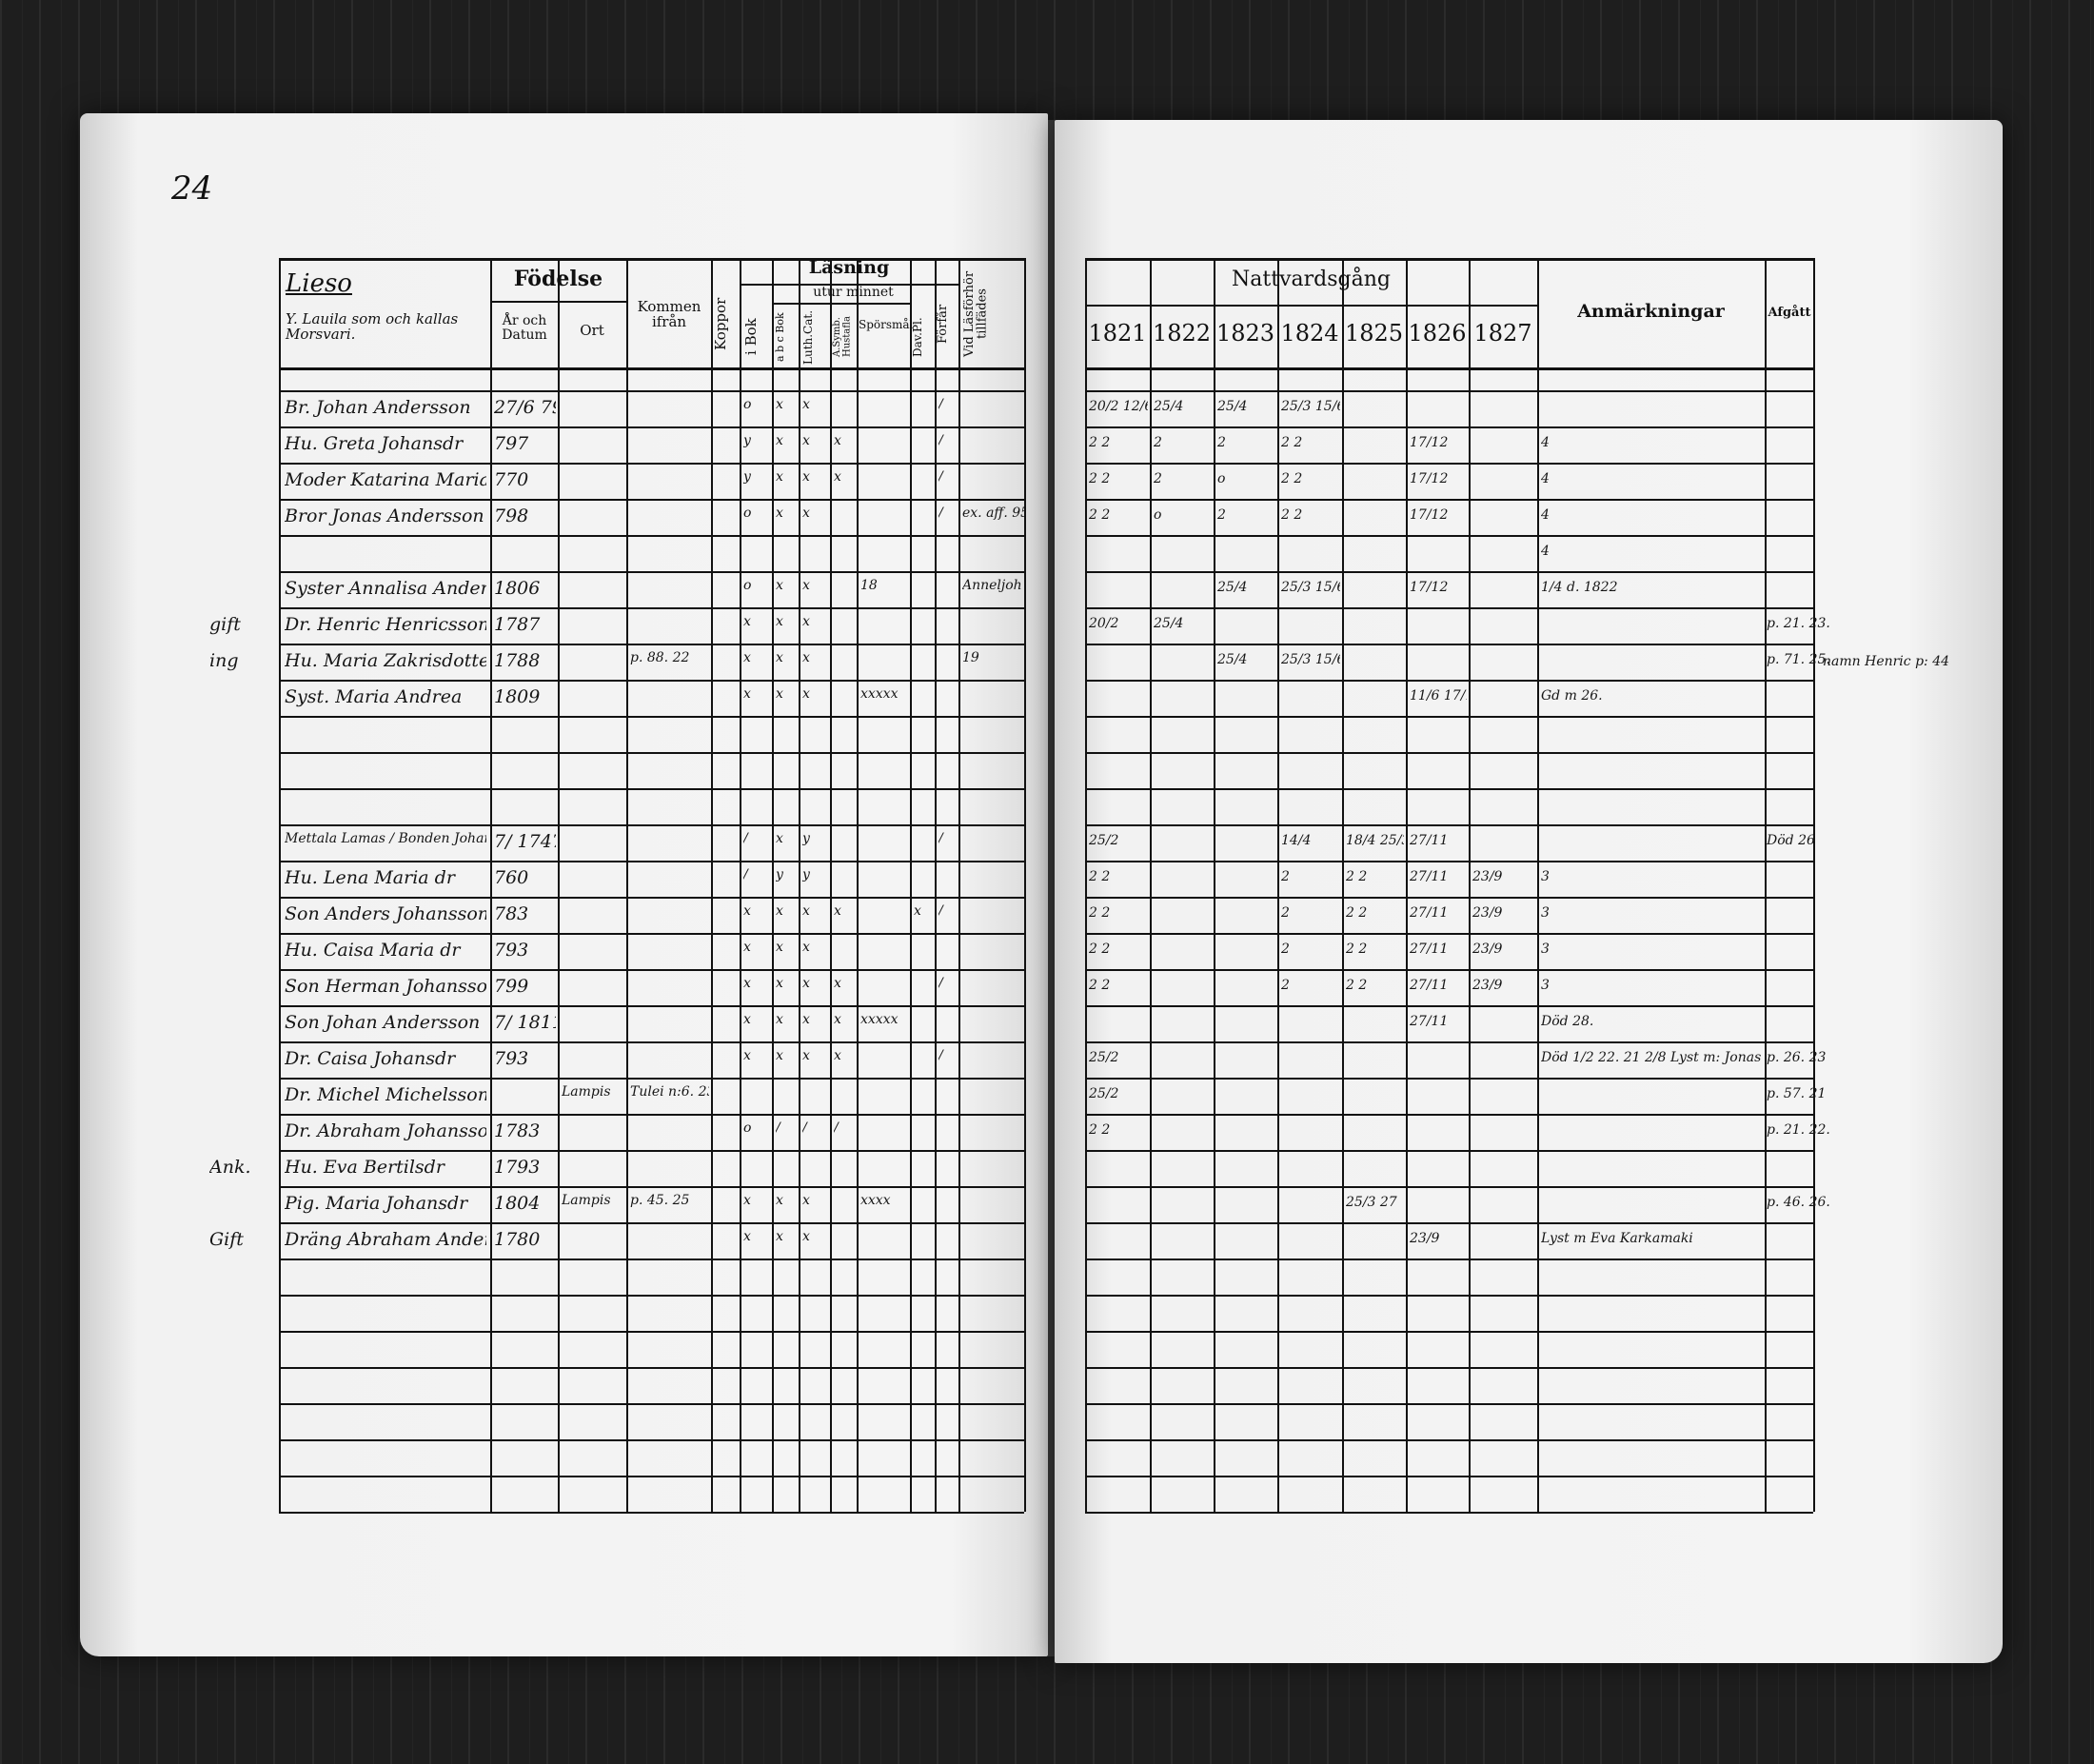 The image size is (2094, 1764). I want to click on person-name: Mettala Lamas / Bonden Johan Ericsson, so click(385, 838).